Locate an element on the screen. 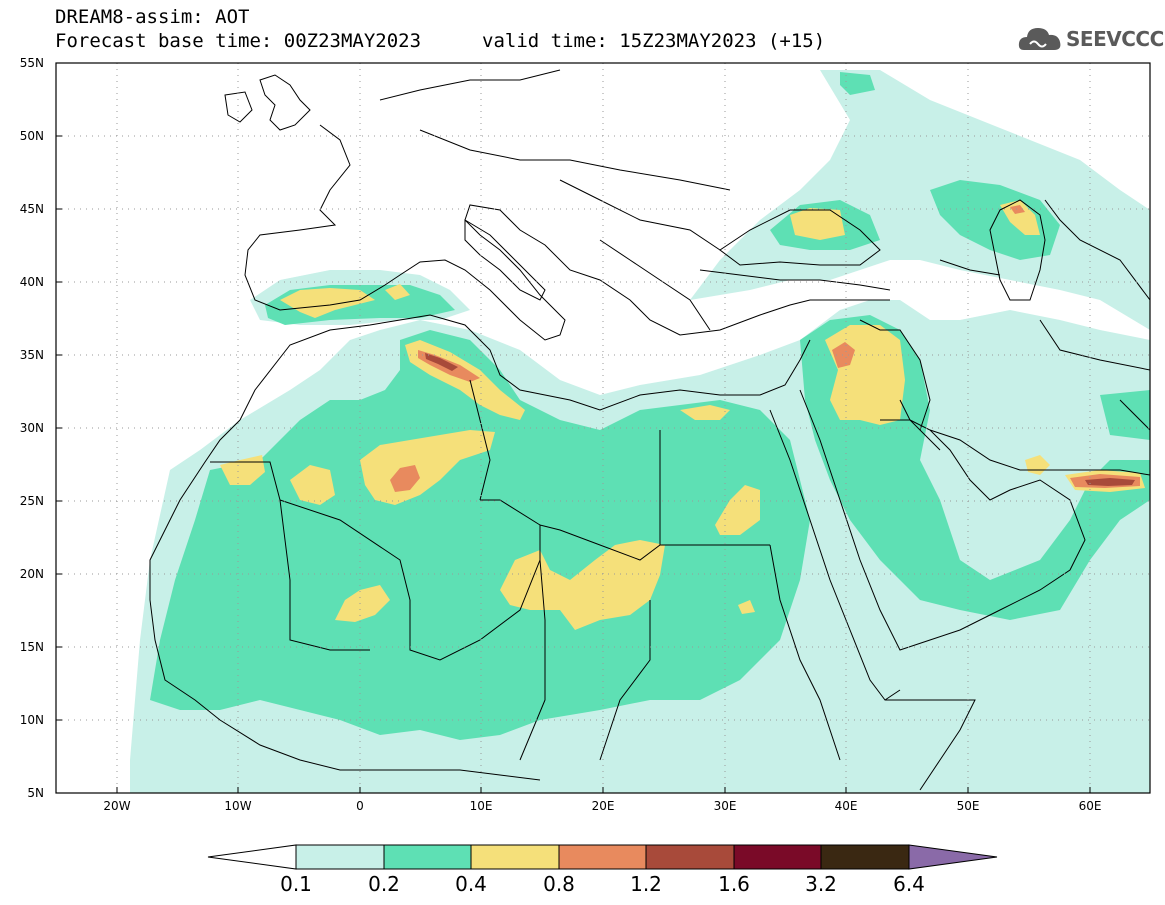 The height and width of the screenshot is (905, 1165). lon-label-10e: 10E is located at coordinates (481, 806).